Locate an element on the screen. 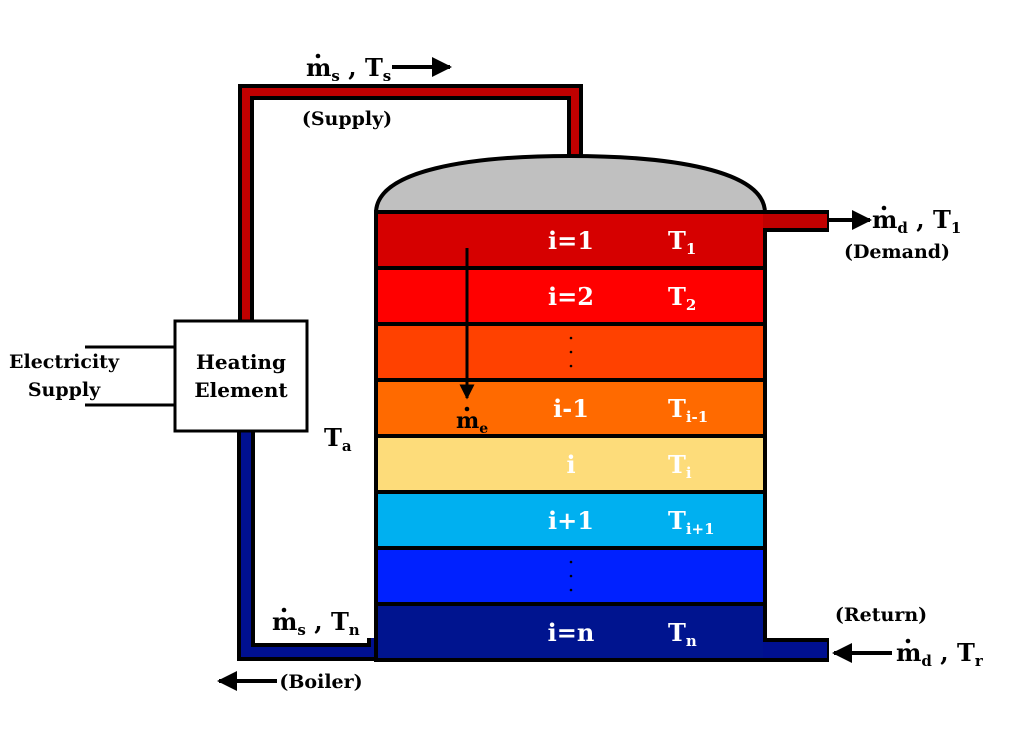  svg-text: ms , Tn is located at coordinates (316, 623).